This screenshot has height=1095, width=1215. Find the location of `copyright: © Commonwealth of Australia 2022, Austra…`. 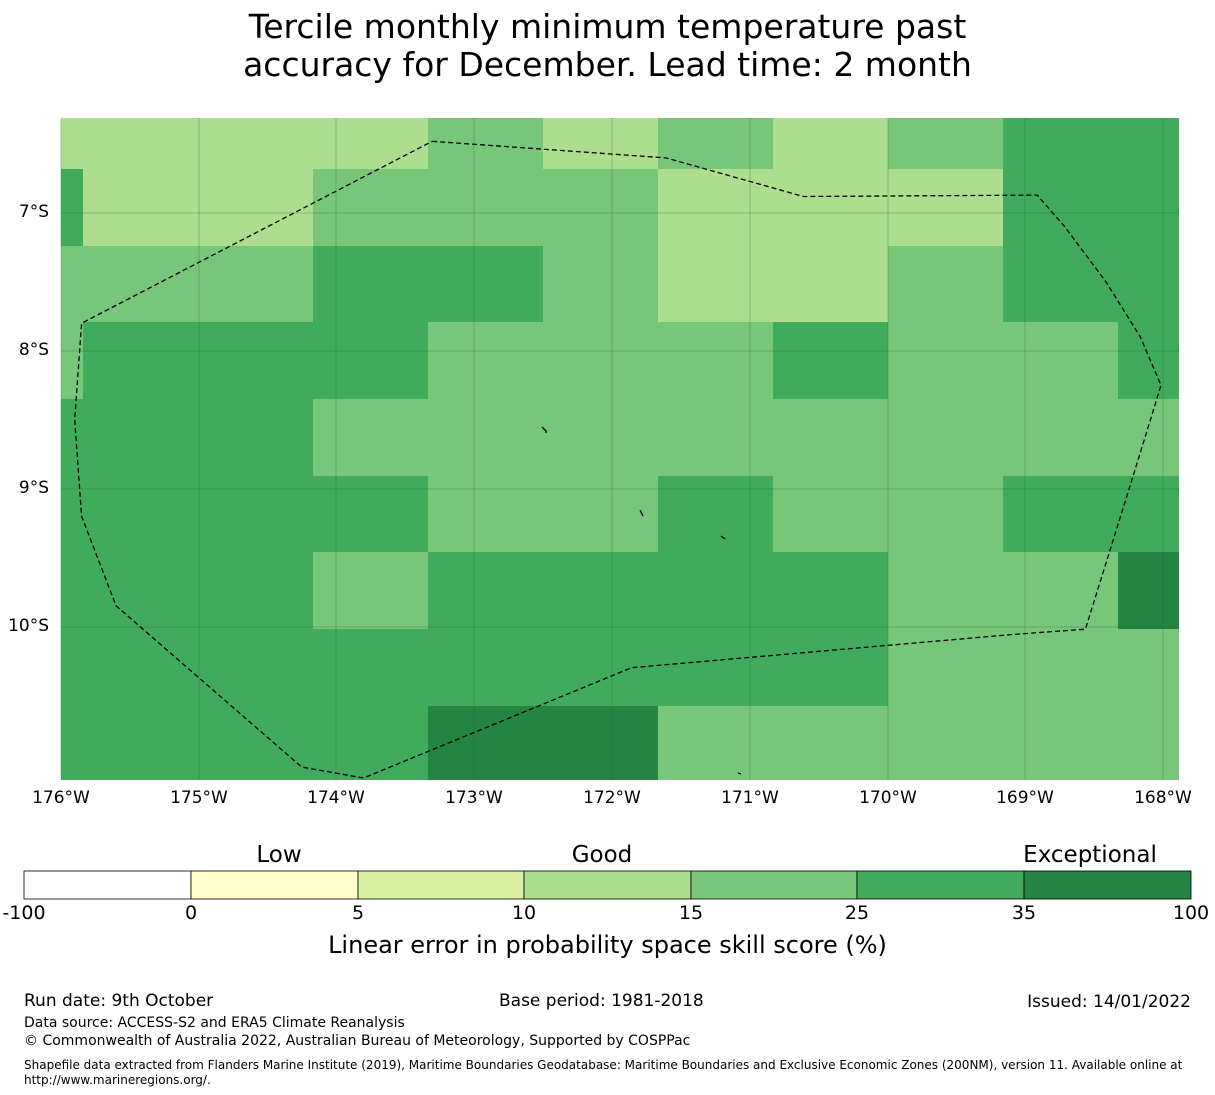

copyright: © Commonwealth of Australia 2022, Austra… is located at coordinates (357, 1041).